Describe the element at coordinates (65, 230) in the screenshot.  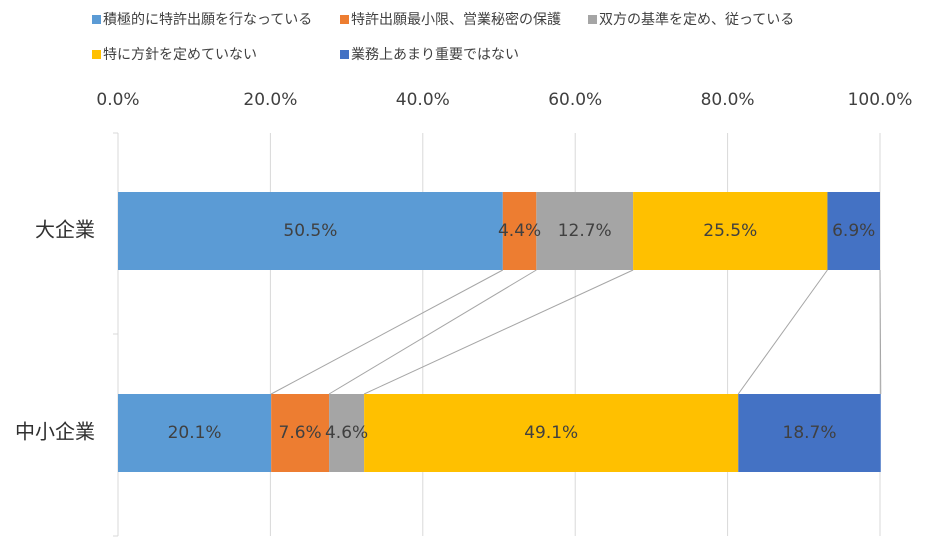
I see `category-label-0: 大企業` at that location.